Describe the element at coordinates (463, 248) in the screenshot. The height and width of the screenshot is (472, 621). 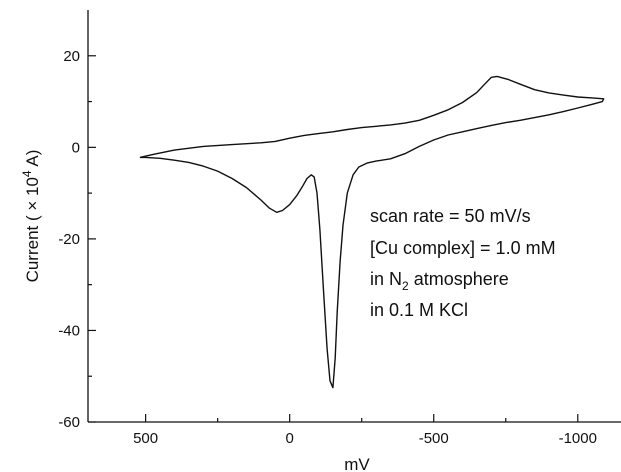
I see `annotation-complex-concentration: [Cu complex] = 1.0 mM` at that location.